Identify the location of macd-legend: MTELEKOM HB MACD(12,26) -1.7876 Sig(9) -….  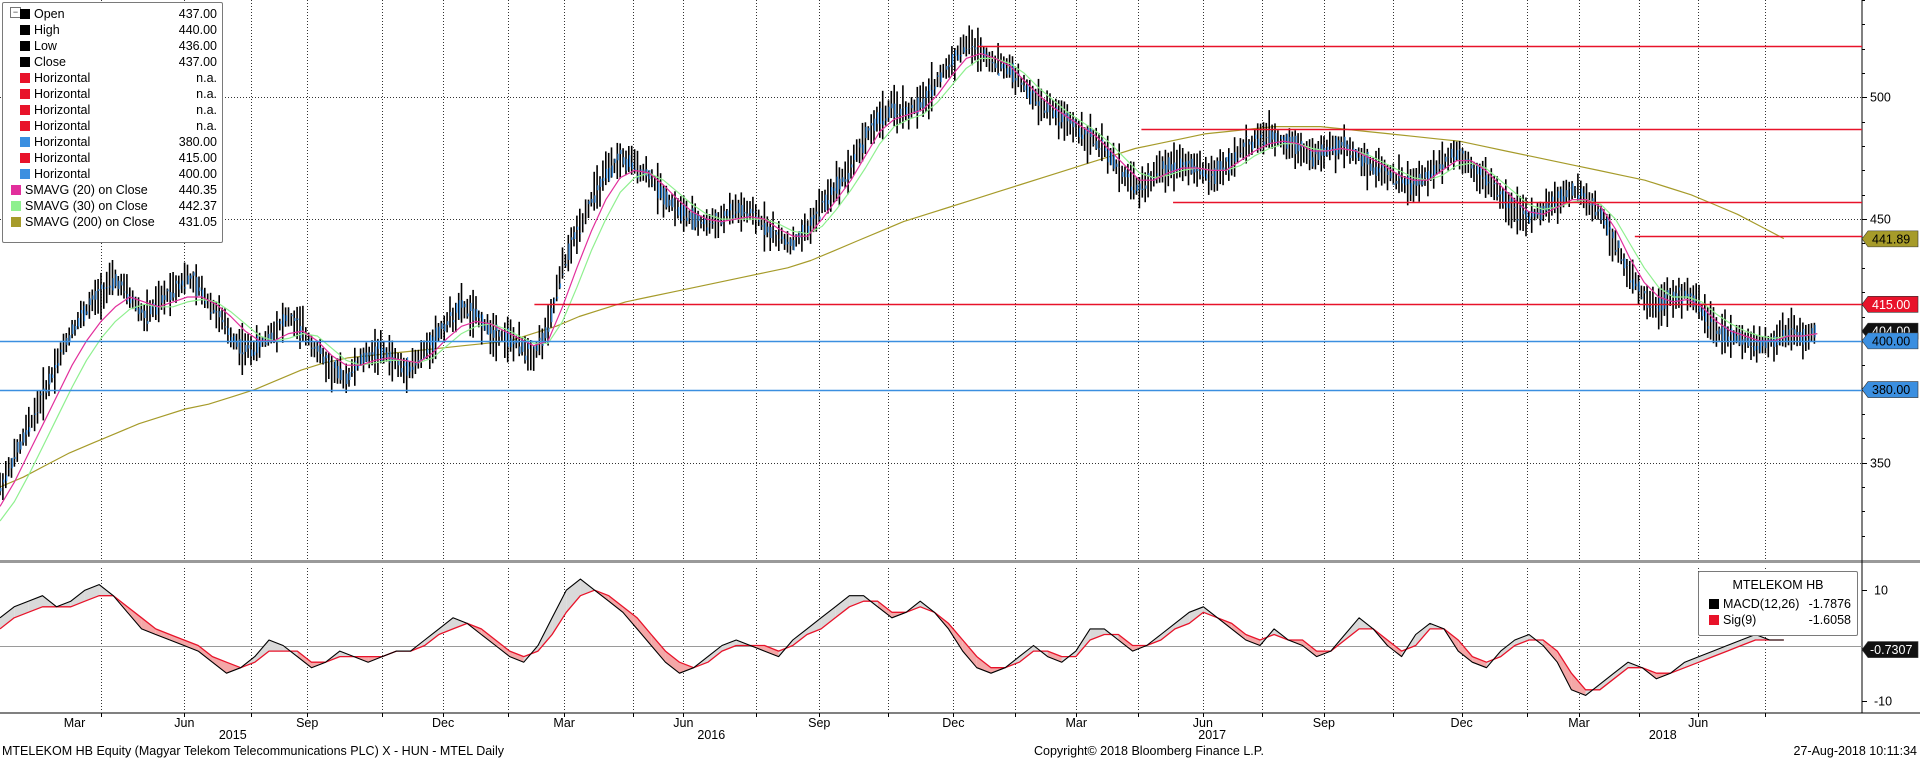
(1778, 603).